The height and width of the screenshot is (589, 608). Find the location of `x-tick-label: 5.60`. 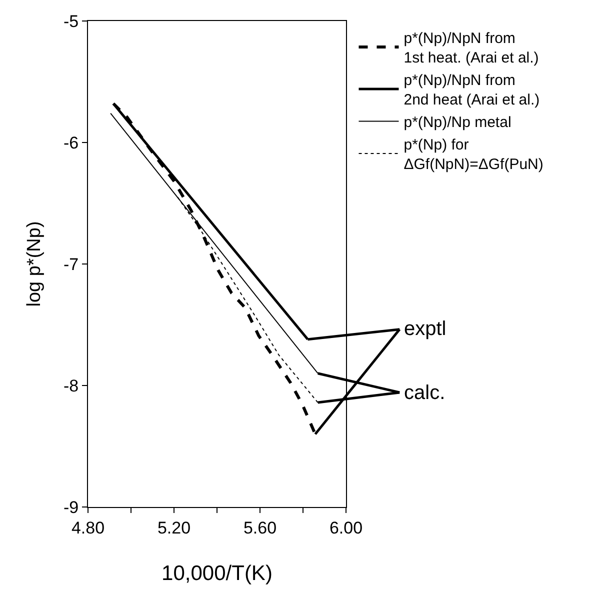

x-tick-label: 5.60 is located at coordinates (260, 528).